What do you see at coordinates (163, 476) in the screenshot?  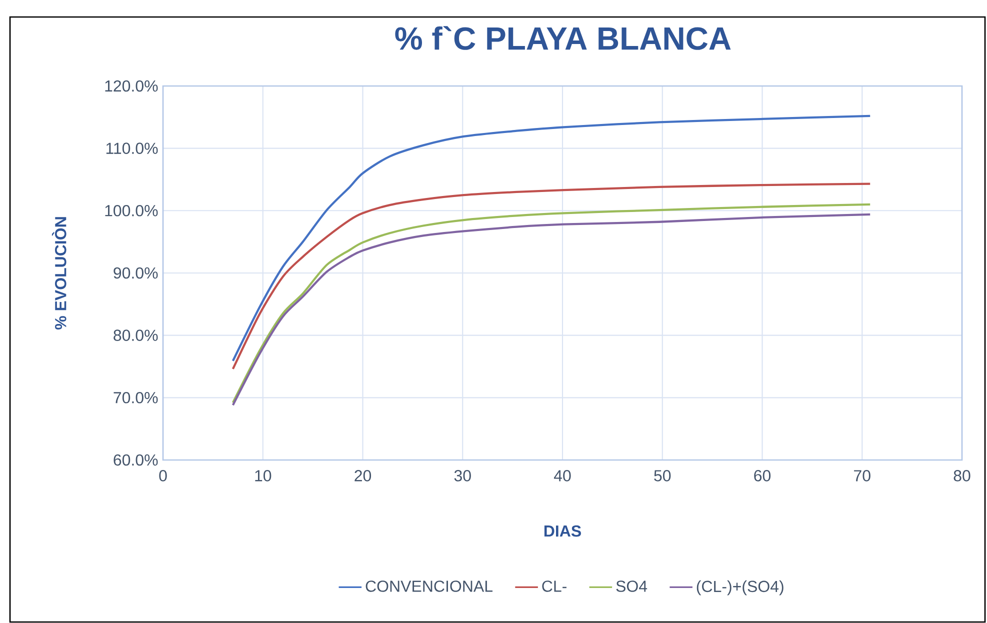 I see `x-tick-label: 0` at bounding box center [163, 476].